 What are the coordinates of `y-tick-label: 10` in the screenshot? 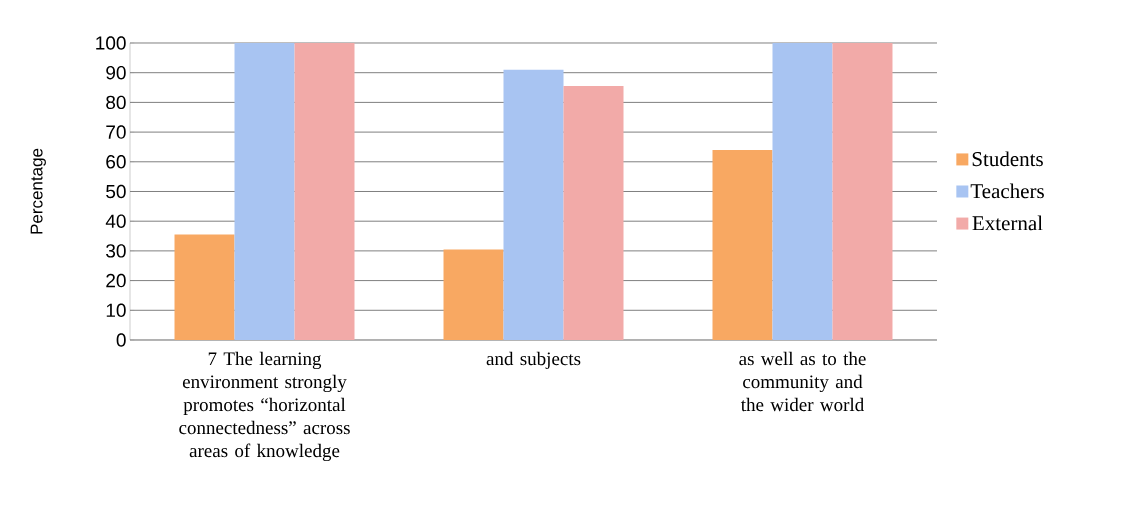 It's located at (116, 310).